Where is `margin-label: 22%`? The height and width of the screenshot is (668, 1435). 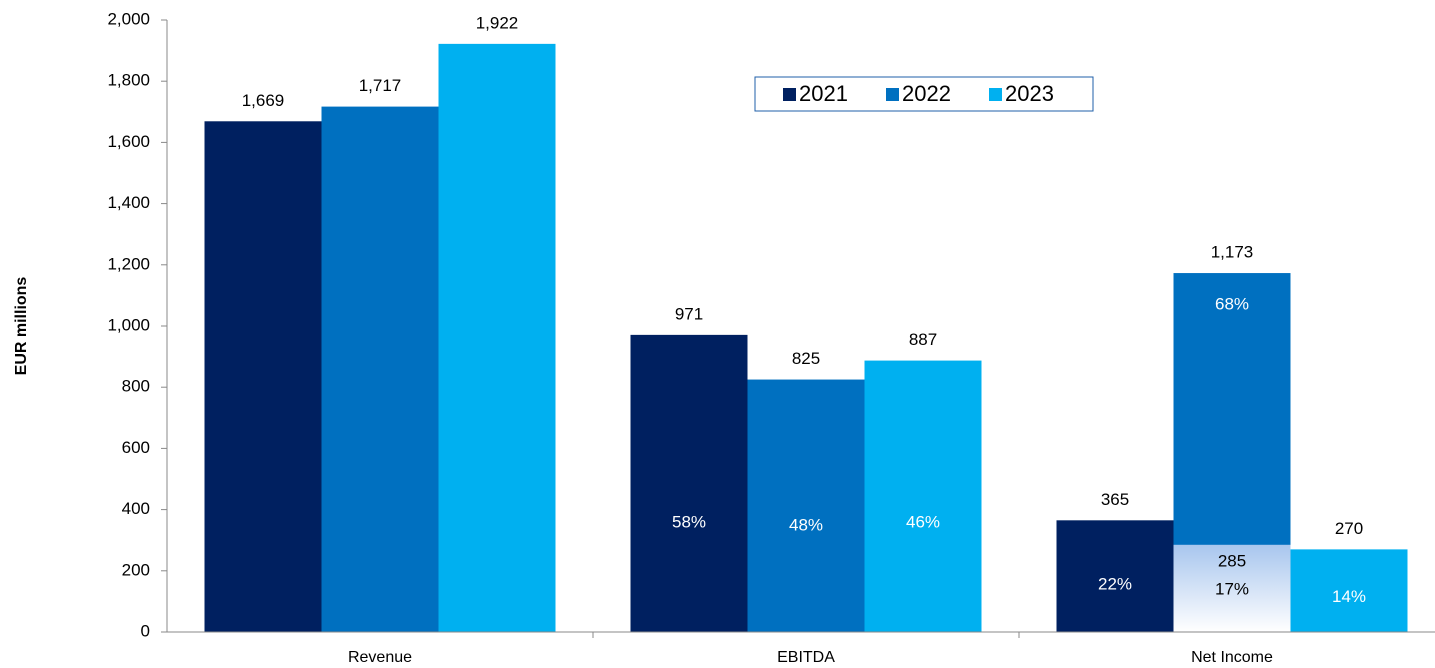
margin-label: 22% is located at coordinates (1115, 584).